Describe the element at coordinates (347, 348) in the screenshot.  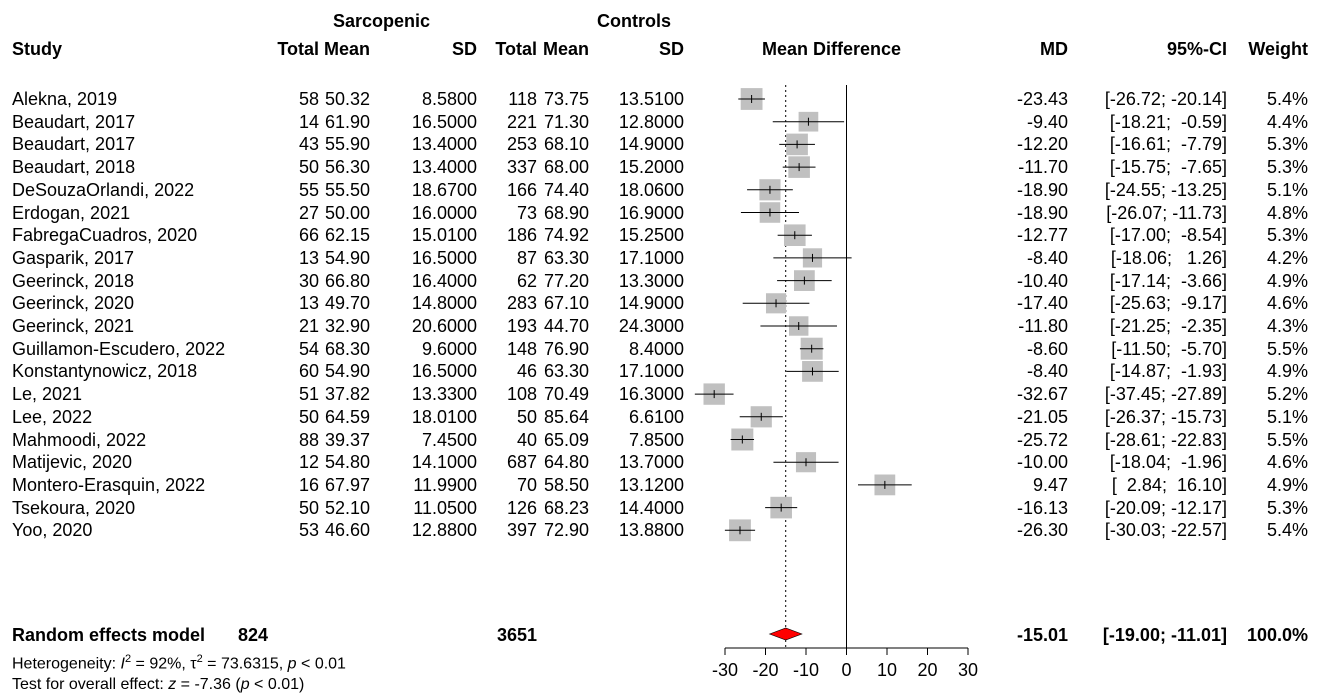
I see `study-mean-sarcopenic: 68.30` at that location.